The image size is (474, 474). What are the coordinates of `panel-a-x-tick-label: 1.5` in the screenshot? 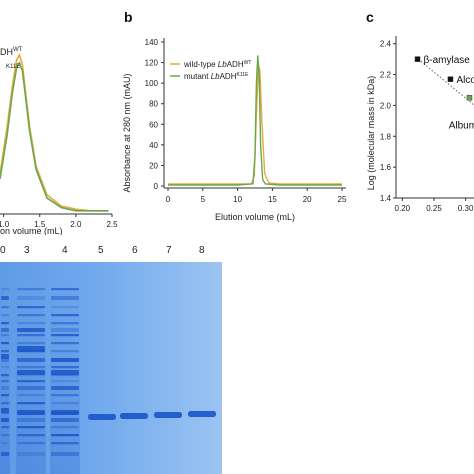 It's located at (40, 224).